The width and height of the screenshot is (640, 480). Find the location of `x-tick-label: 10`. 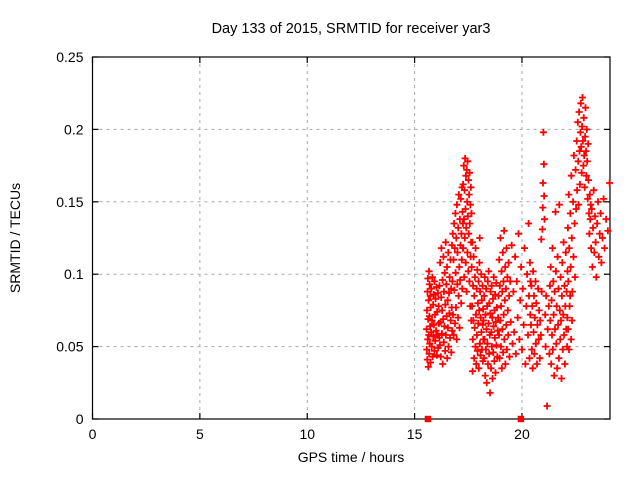

x-tick-label: 10 is located at coordinates (307, 434).